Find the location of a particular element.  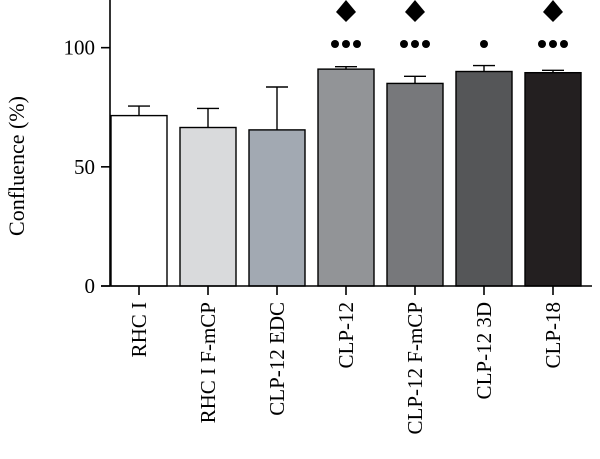

y-ticks: 0 50 100 is located at coordinates (87, 167).